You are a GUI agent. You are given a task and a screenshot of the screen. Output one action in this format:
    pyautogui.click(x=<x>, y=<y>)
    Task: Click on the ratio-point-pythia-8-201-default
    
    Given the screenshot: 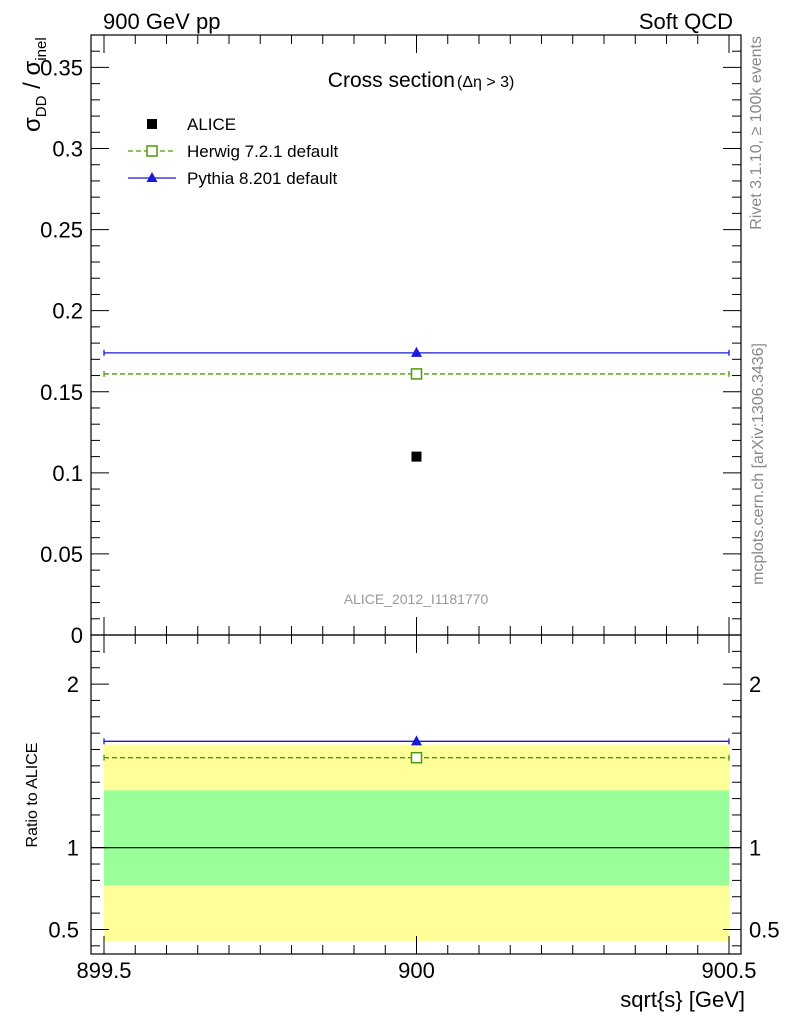 What is the action you would take?
    pyautogui.click(x=416, y=740)
    